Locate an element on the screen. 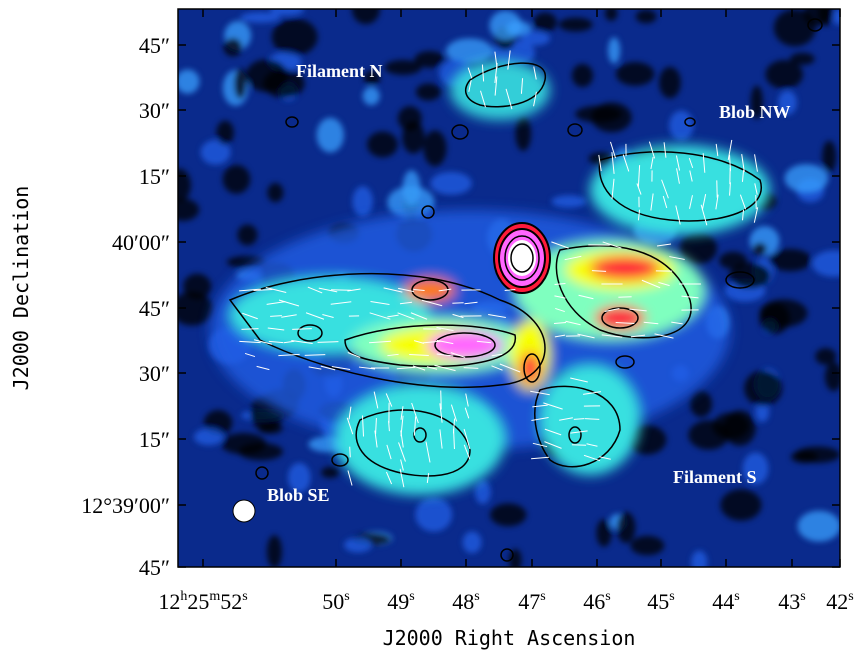 The image size is (858, 655). label-blob-se: Blob SE is located at coordinates (298, 495).